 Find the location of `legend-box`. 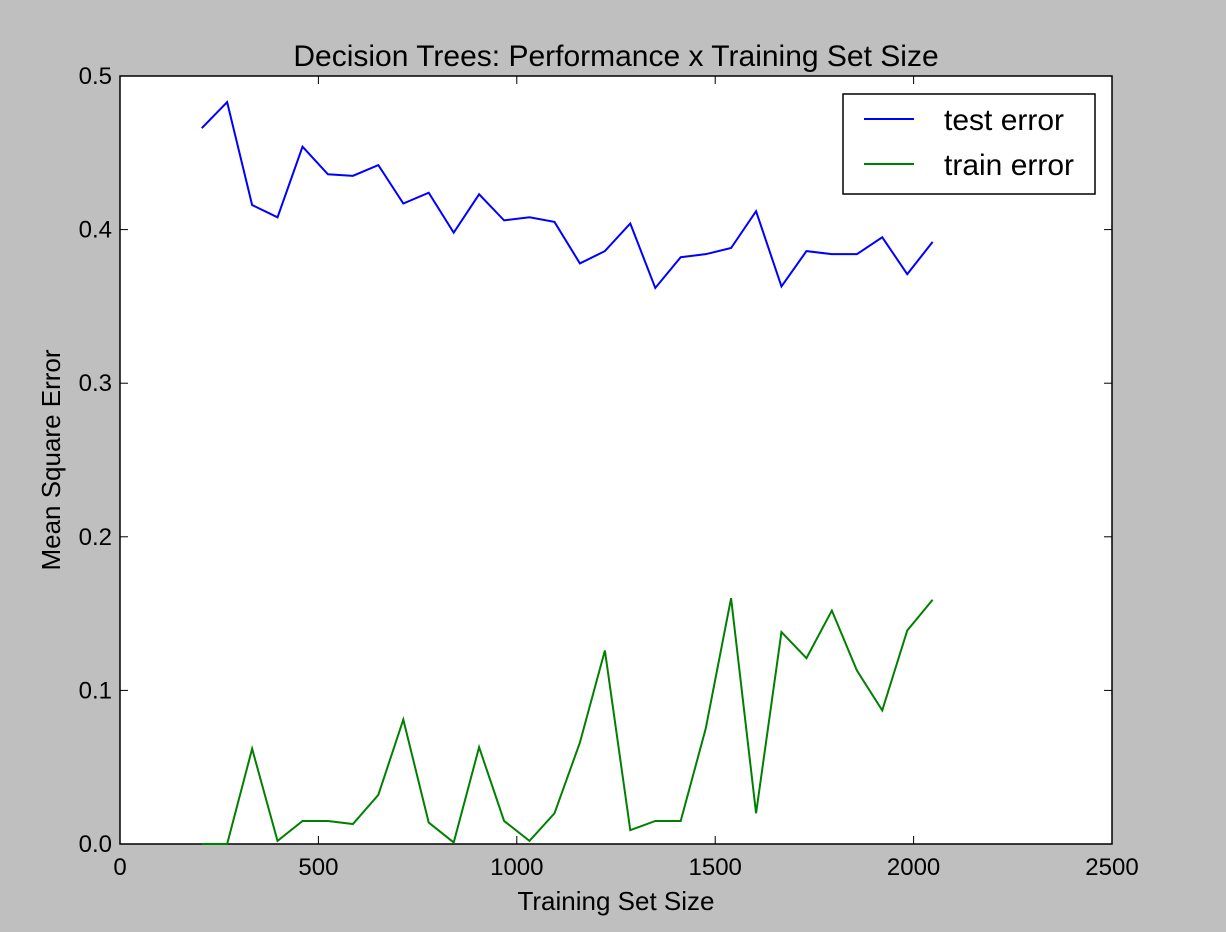

legend-box is located at coordinates (969, 144).